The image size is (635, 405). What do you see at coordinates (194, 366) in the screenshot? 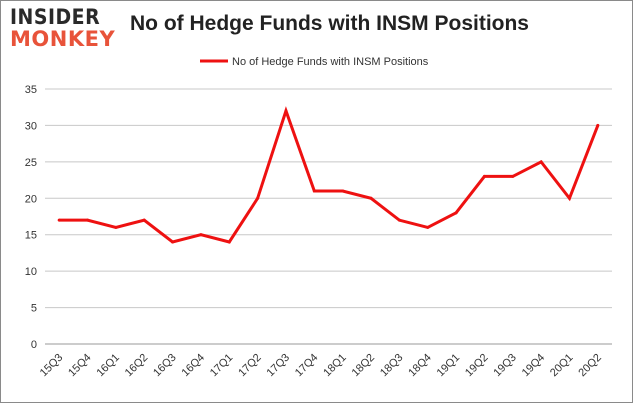
I see `x-tick-label: 16Q4` at bounding box center [194, 366].